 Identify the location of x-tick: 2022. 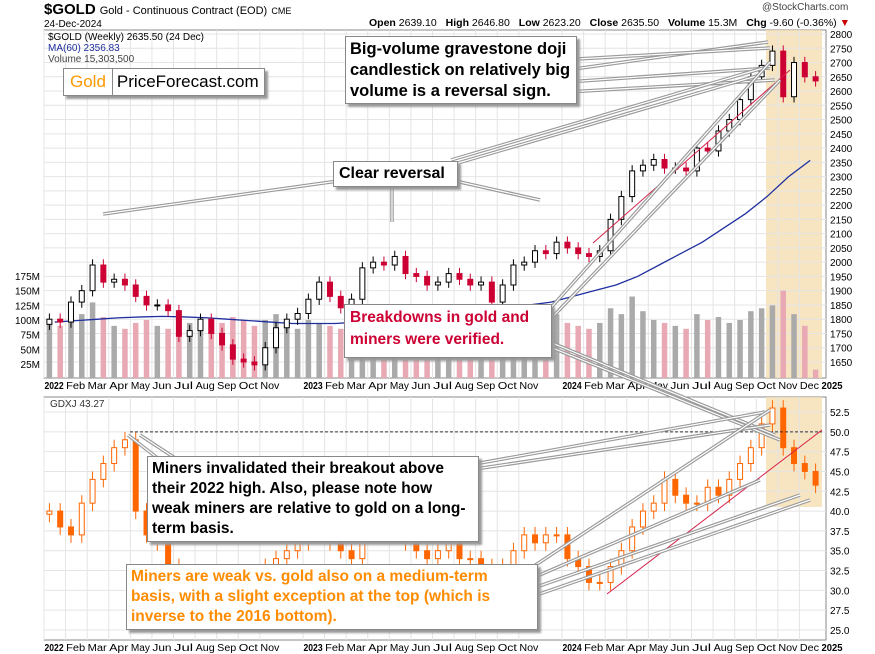
(54, 386).